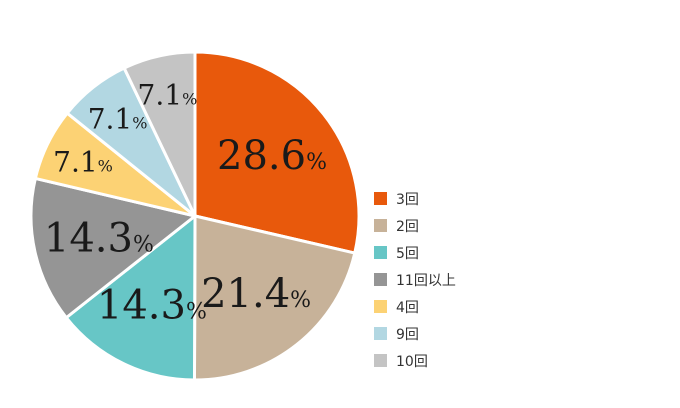  I want to click on slice-value-label-3: 14.3%, so click(152, 306).